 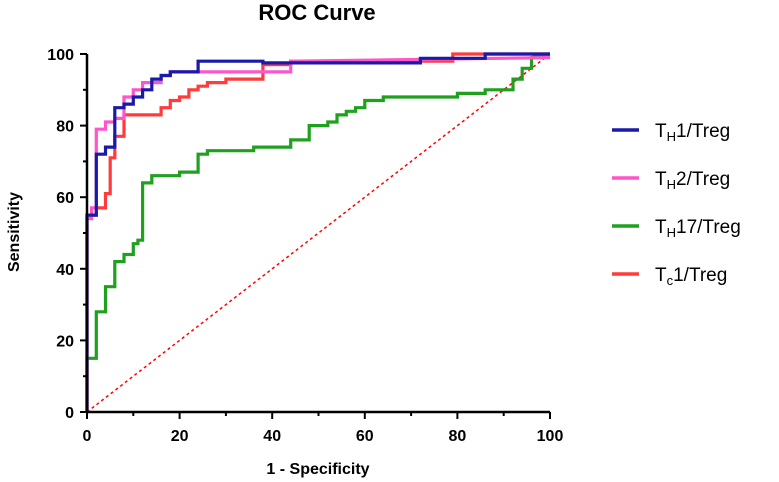 What do you see at coordinates (14, 232) in the screenshot?
I see `y-axis-label: Sensitivity` at bounding box center [14, 232].